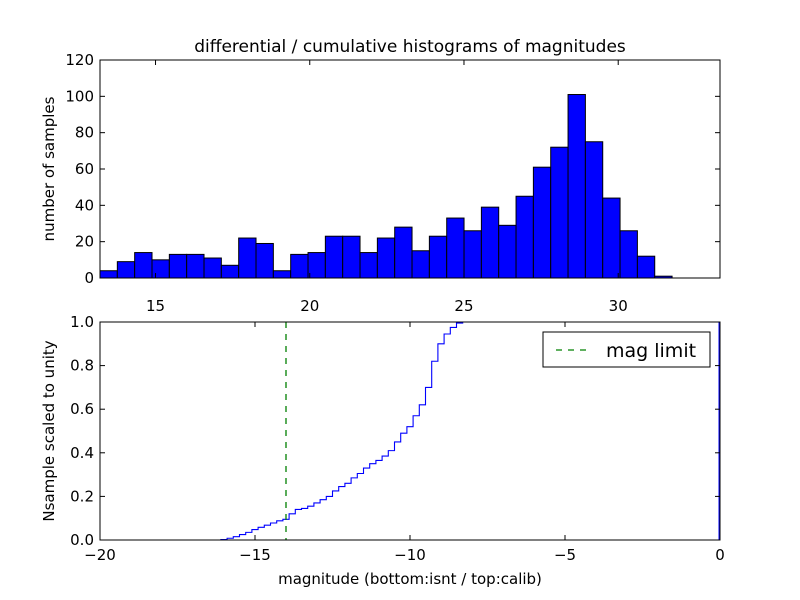 Image resolution: width=800 pixels, height=600 pixels. Describe the element at coordinates (82, 366) in the screenshot. I see `cumulative-y-tick-label: 0.8` at that location.